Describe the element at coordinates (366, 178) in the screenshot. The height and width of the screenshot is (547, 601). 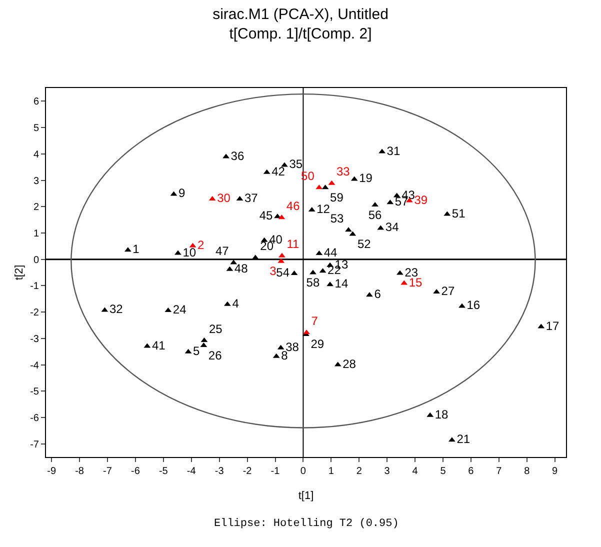
I see `series-label: 19` at that location.